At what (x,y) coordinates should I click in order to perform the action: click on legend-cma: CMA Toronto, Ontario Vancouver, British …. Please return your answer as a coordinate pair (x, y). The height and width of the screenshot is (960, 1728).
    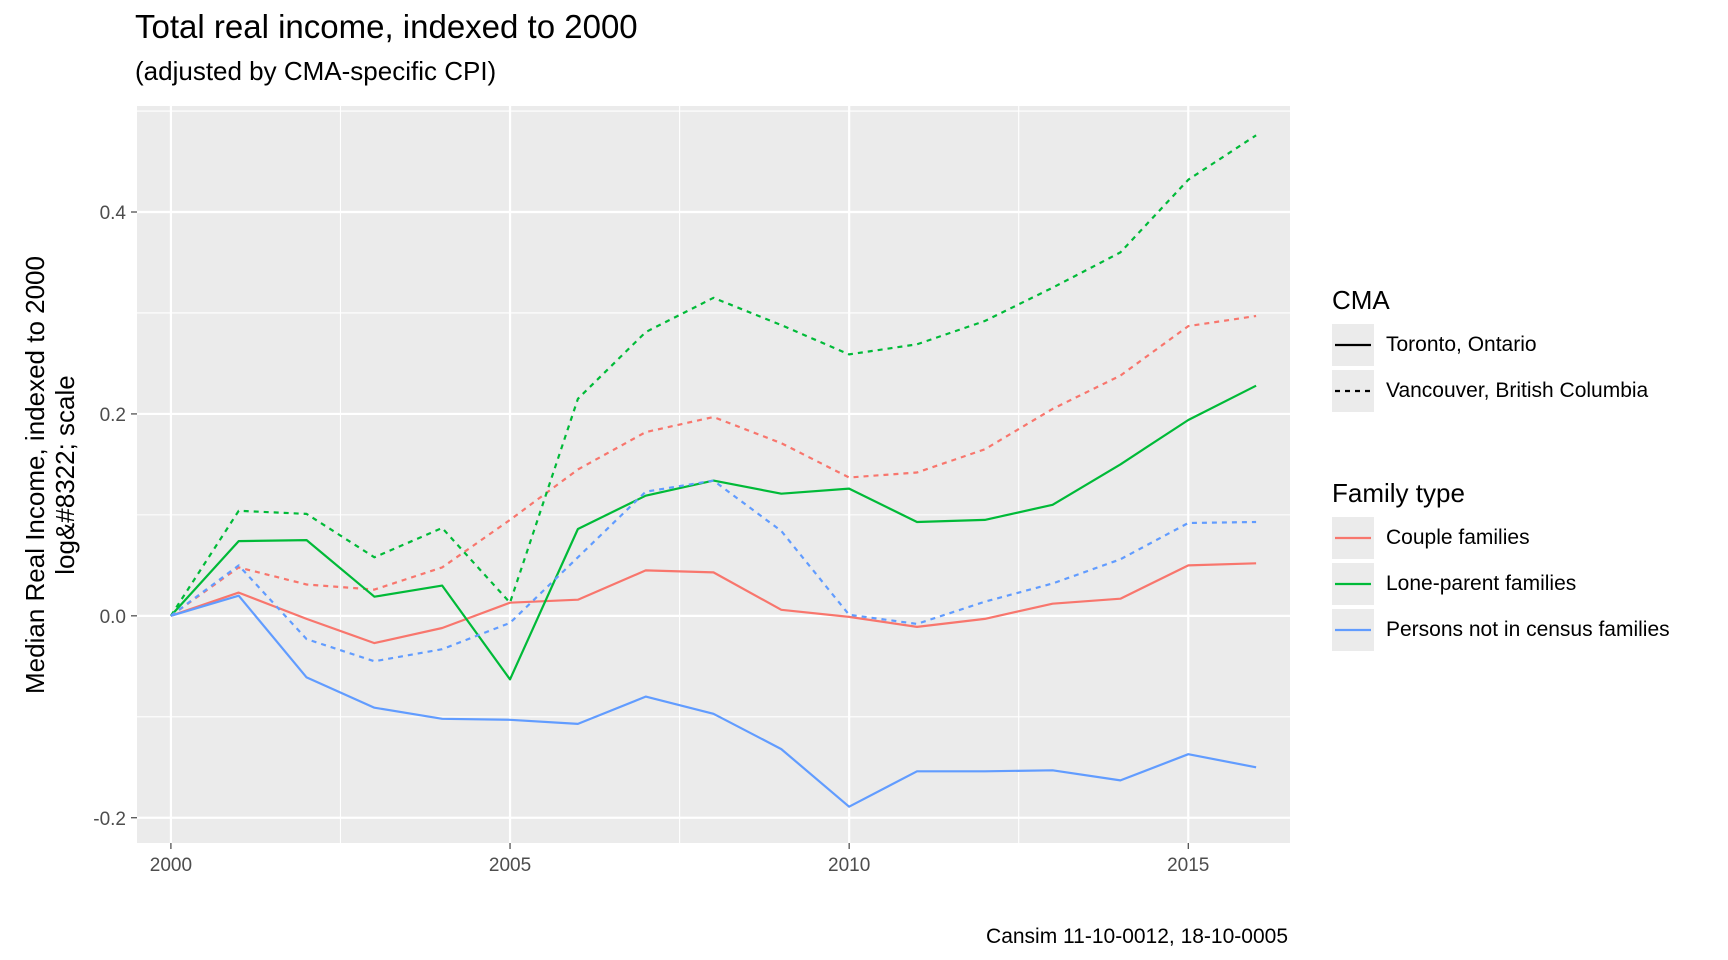
    Looking at the image, I should click on (1490, 347).